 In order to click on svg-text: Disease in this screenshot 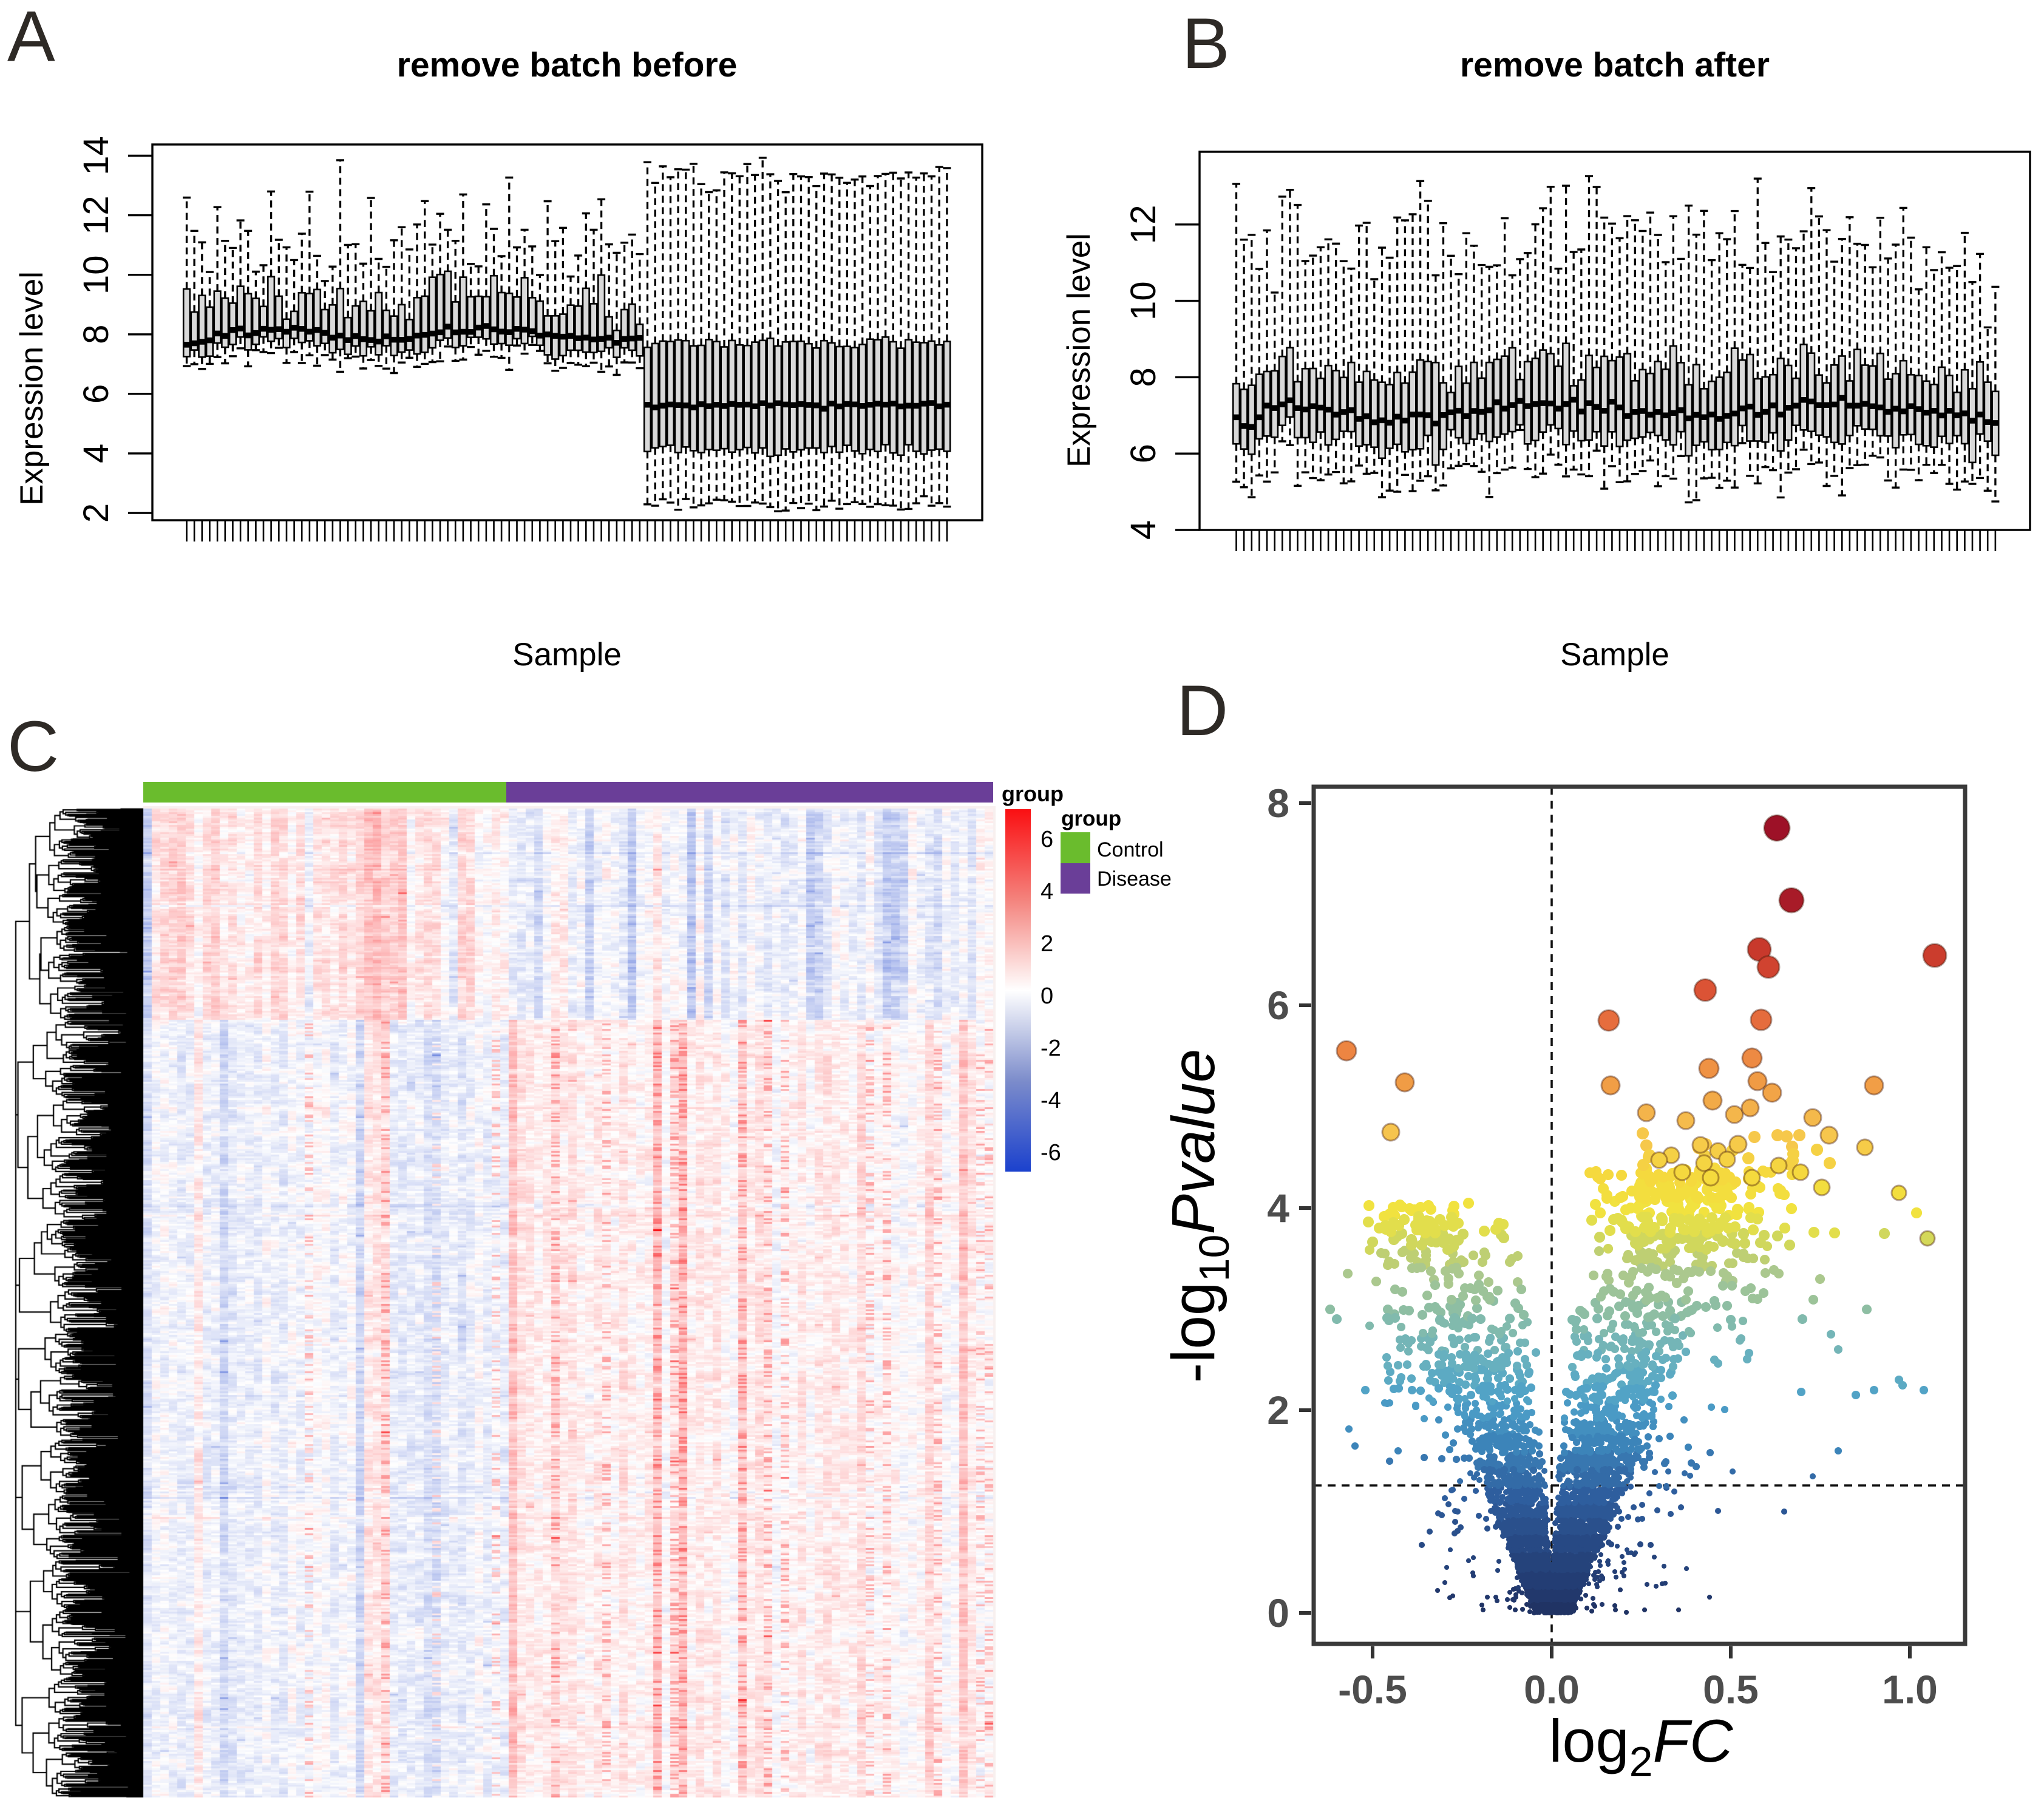, I will do `click(1134, 879)`.